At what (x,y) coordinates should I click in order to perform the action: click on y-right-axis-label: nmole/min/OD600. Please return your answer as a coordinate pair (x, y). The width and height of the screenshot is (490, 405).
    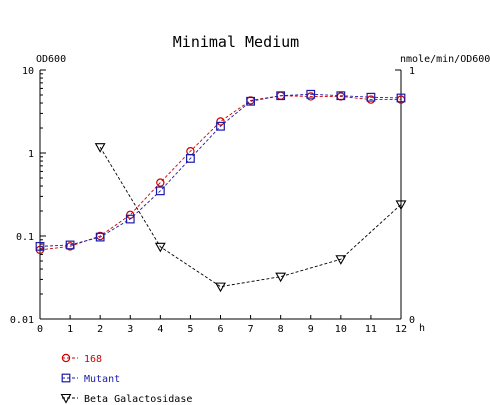
    Looking at the image, I should click on (445, 59).